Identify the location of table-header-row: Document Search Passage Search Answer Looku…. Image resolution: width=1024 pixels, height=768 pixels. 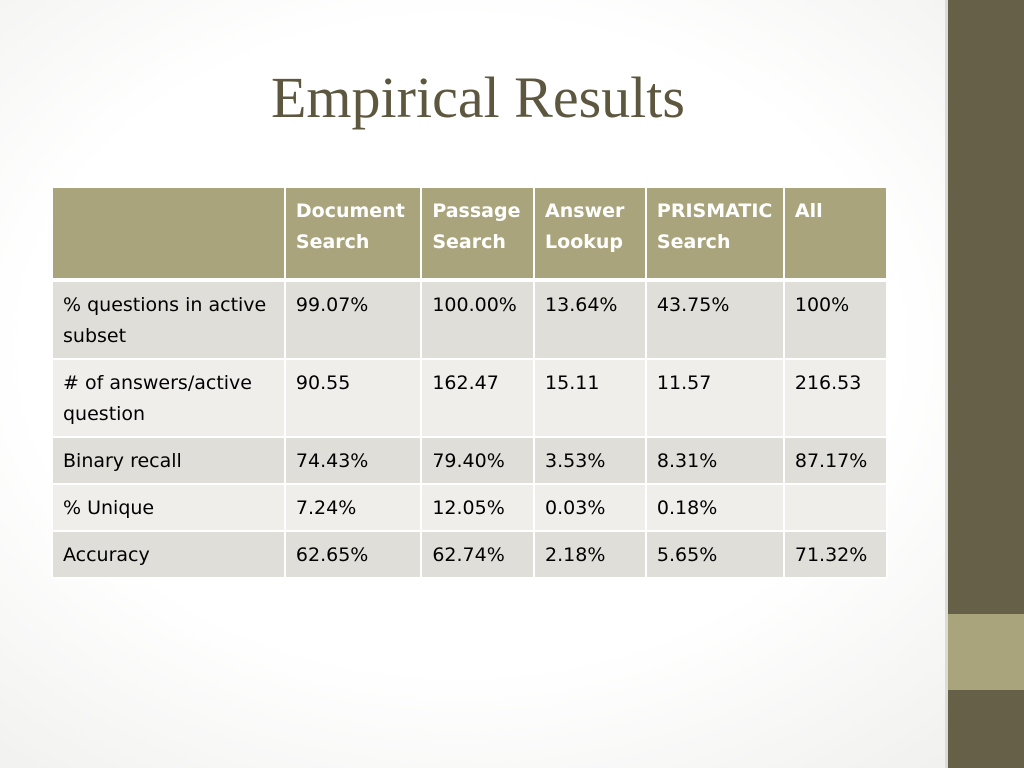
(470, 234).